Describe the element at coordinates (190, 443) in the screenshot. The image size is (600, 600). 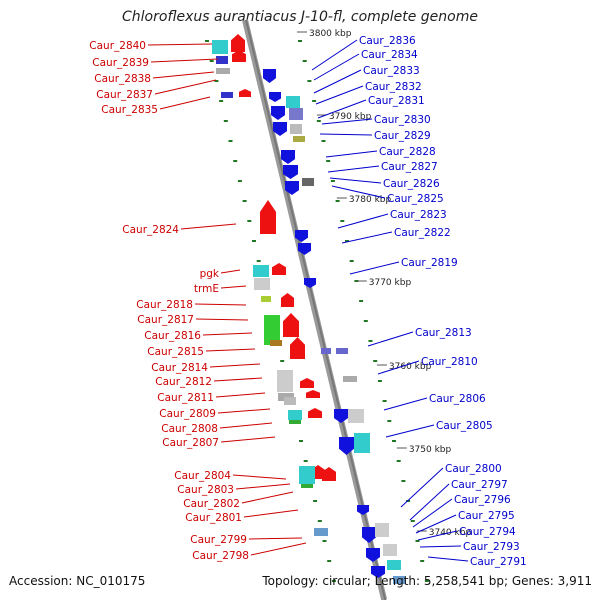
I see `gene-label-left: Caur_2807` at that location.